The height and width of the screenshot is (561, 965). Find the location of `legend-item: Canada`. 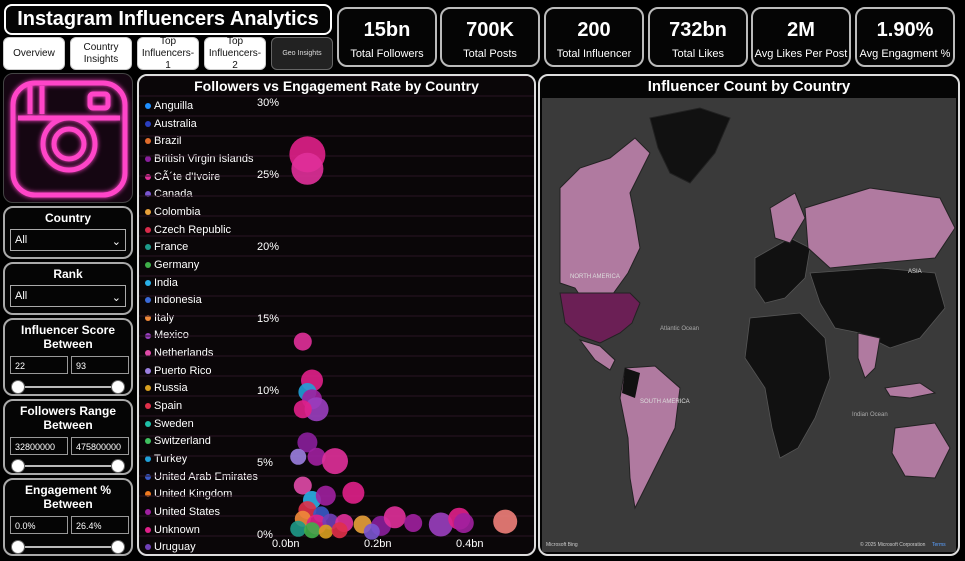

legend-item: Canada is located at coordinates (169, 194).